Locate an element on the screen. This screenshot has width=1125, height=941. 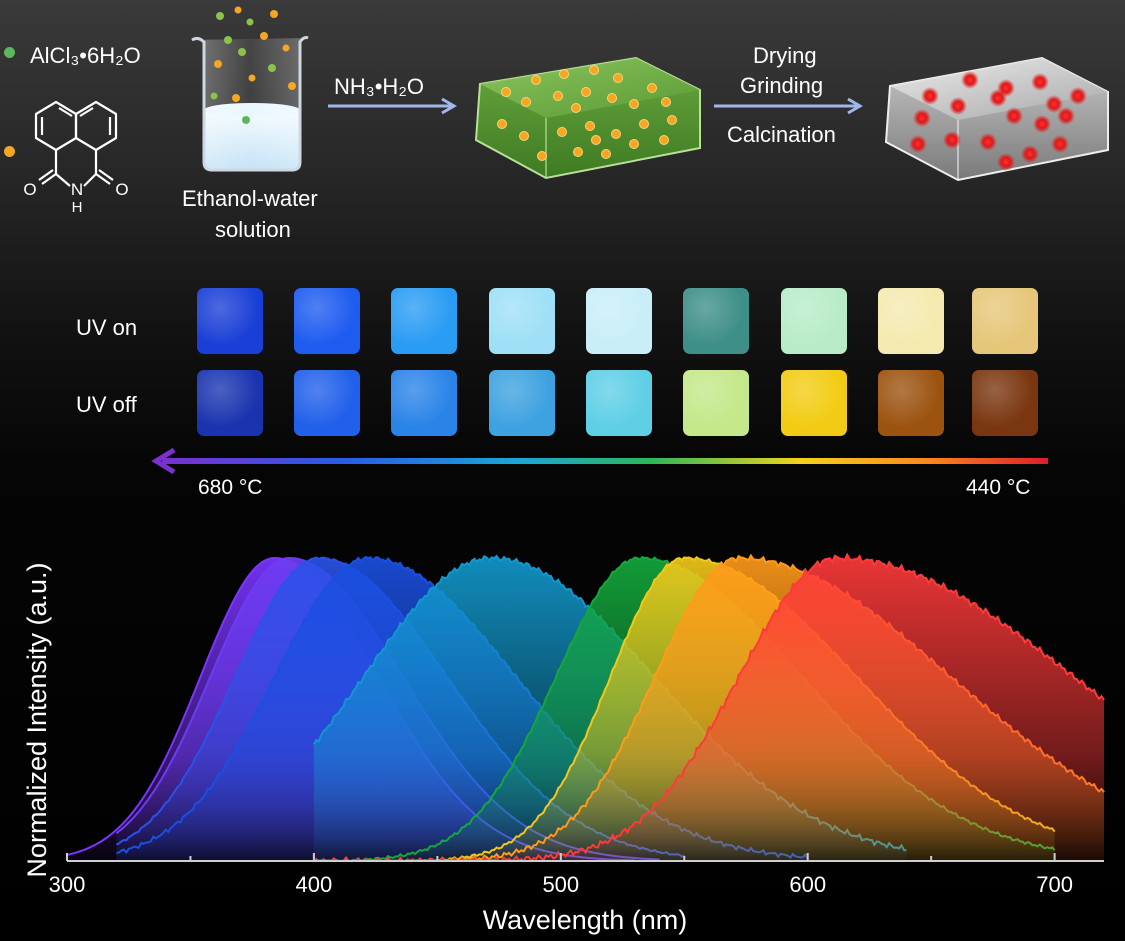
x-tick-label: 500 is located at coordinates (560, 884).